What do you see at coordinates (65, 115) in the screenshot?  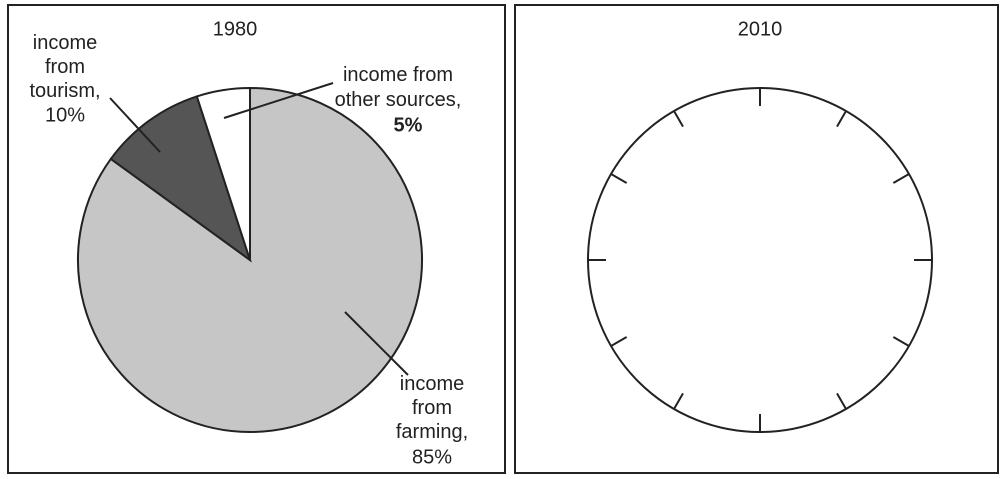 I see `value-label: 10%` at bounding box center [65, 115].